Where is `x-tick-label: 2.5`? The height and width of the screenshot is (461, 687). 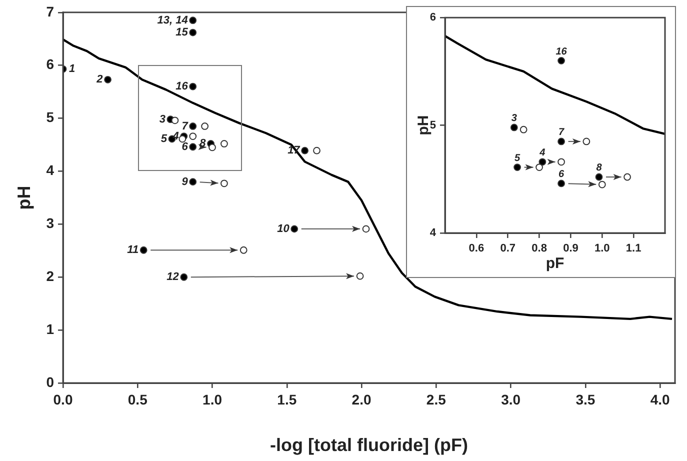 x-tick-label: 2.5 is located at coordinates (436, 399).